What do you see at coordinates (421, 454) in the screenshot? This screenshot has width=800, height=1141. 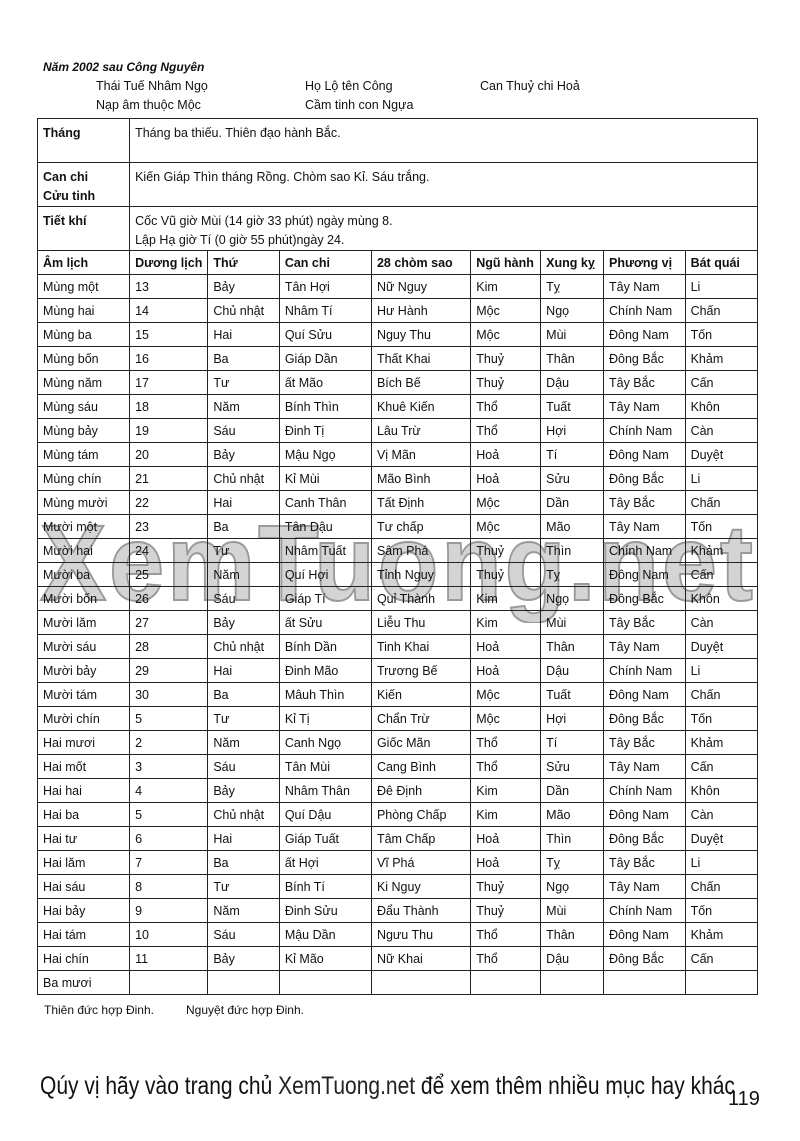 I see `table-cell: Vị Mãn` at bounding box center [421, 454].